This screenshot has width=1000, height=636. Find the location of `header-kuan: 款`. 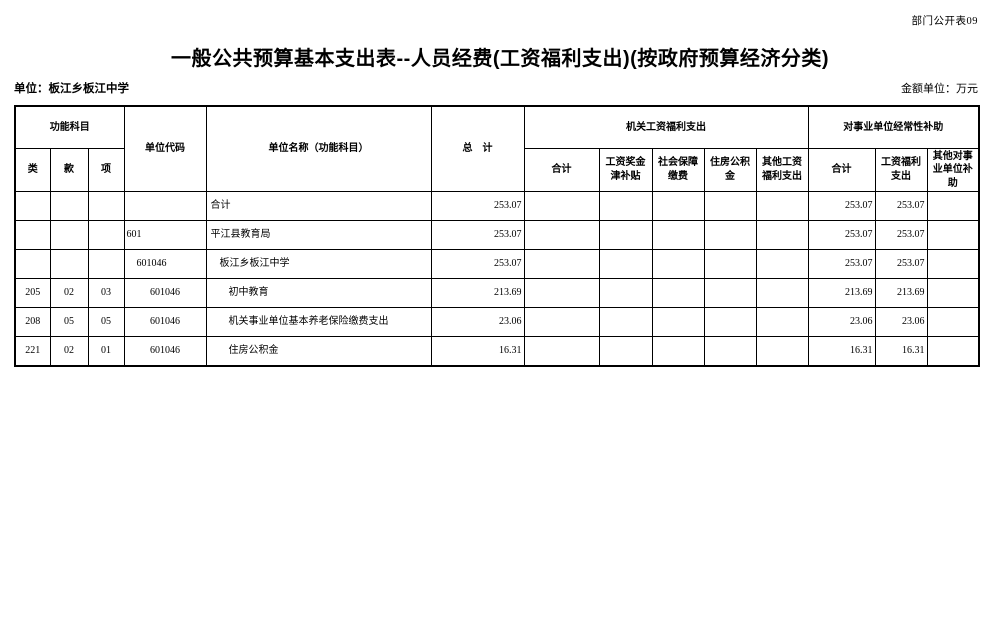

header-kuan: 款 is located at coordinates (69, 169).